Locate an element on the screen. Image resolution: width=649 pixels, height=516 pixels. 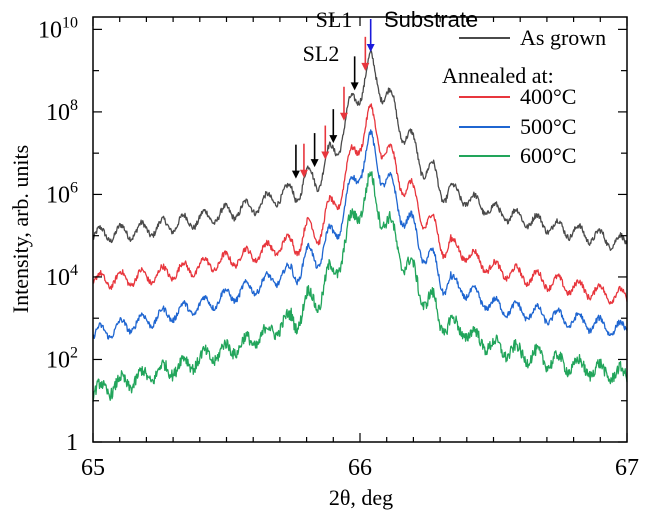
y-tick-label: 10⁶ is located at coordinates (62, 193).